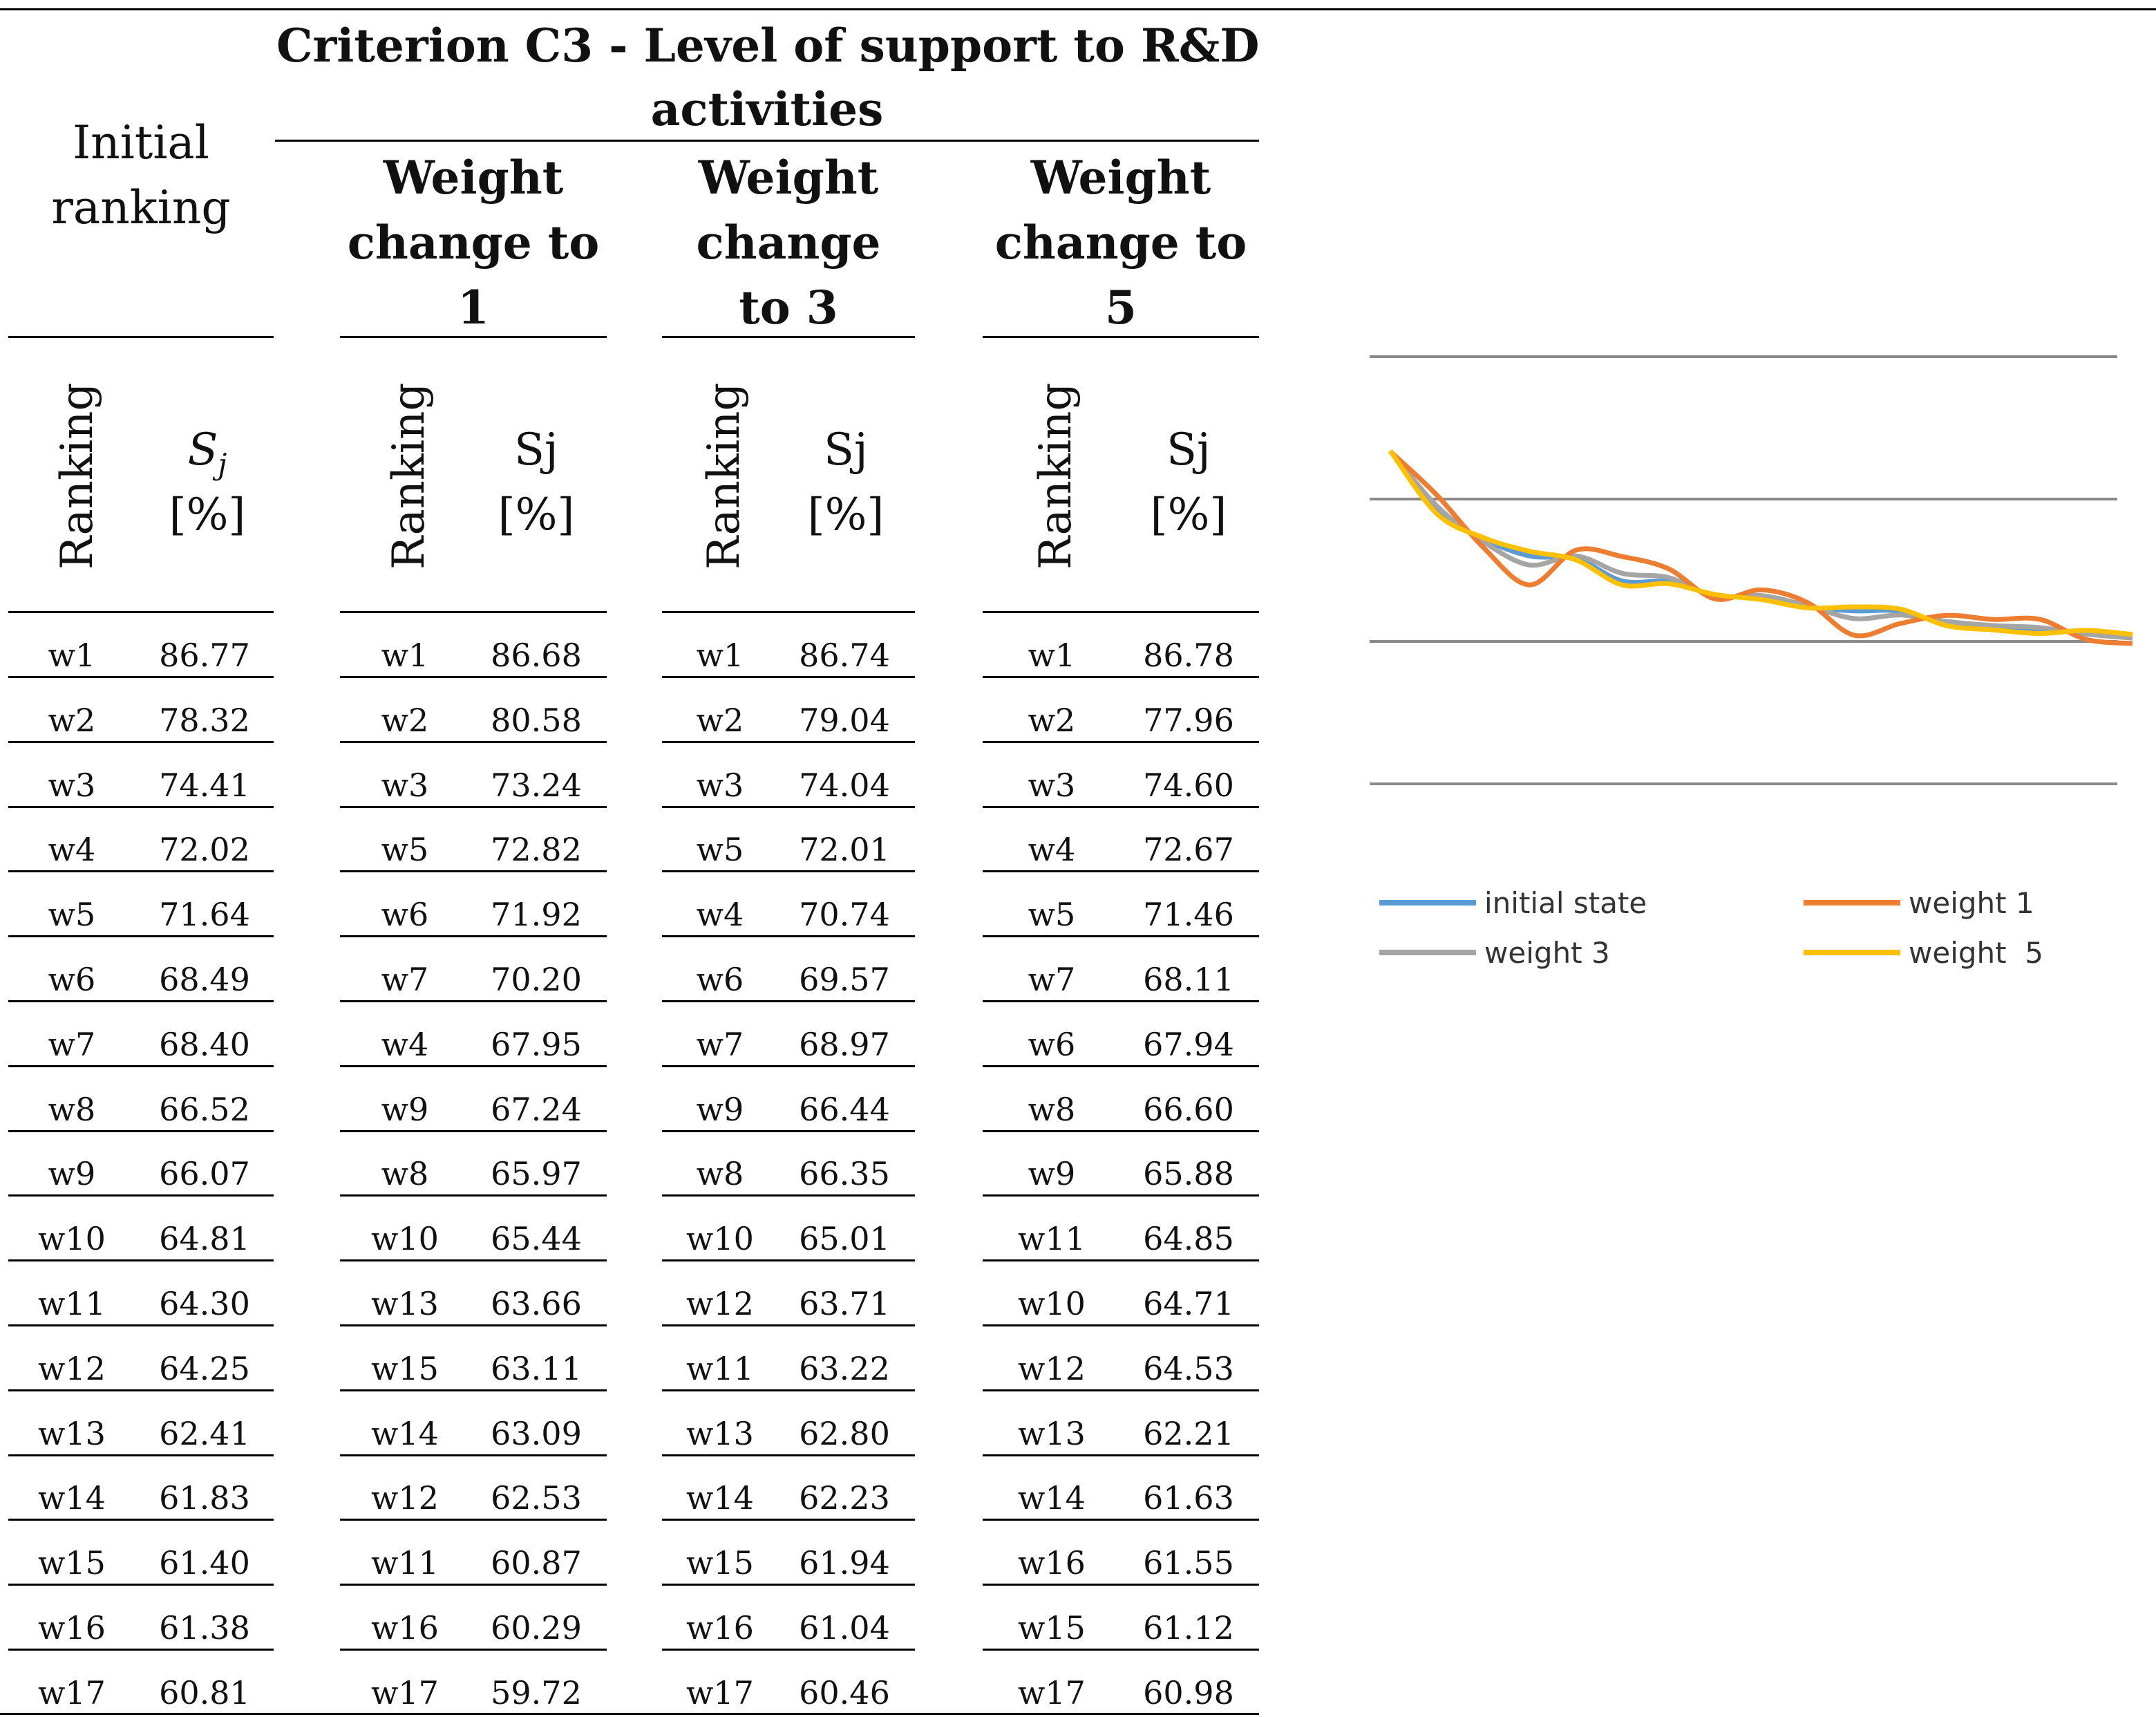 This screenshot has height=1717, width=2156. Describe the element at coordinates (788, 337) in the screenshot. I see `group2-rule` at that location.